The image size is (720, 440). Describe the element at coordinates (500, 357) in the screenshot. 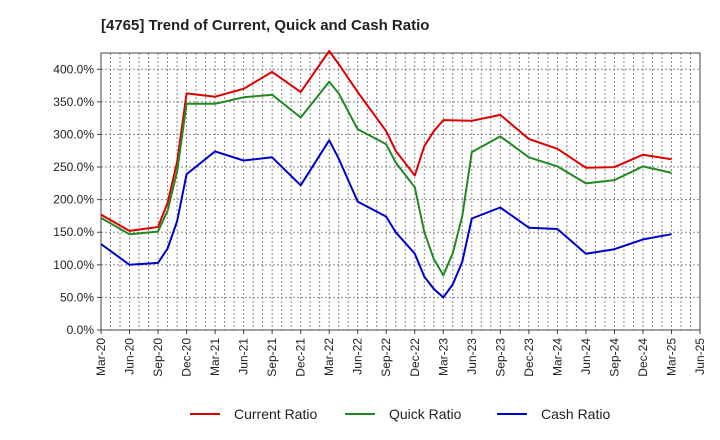

I see `x-tick-label: Sep-23` at that location.